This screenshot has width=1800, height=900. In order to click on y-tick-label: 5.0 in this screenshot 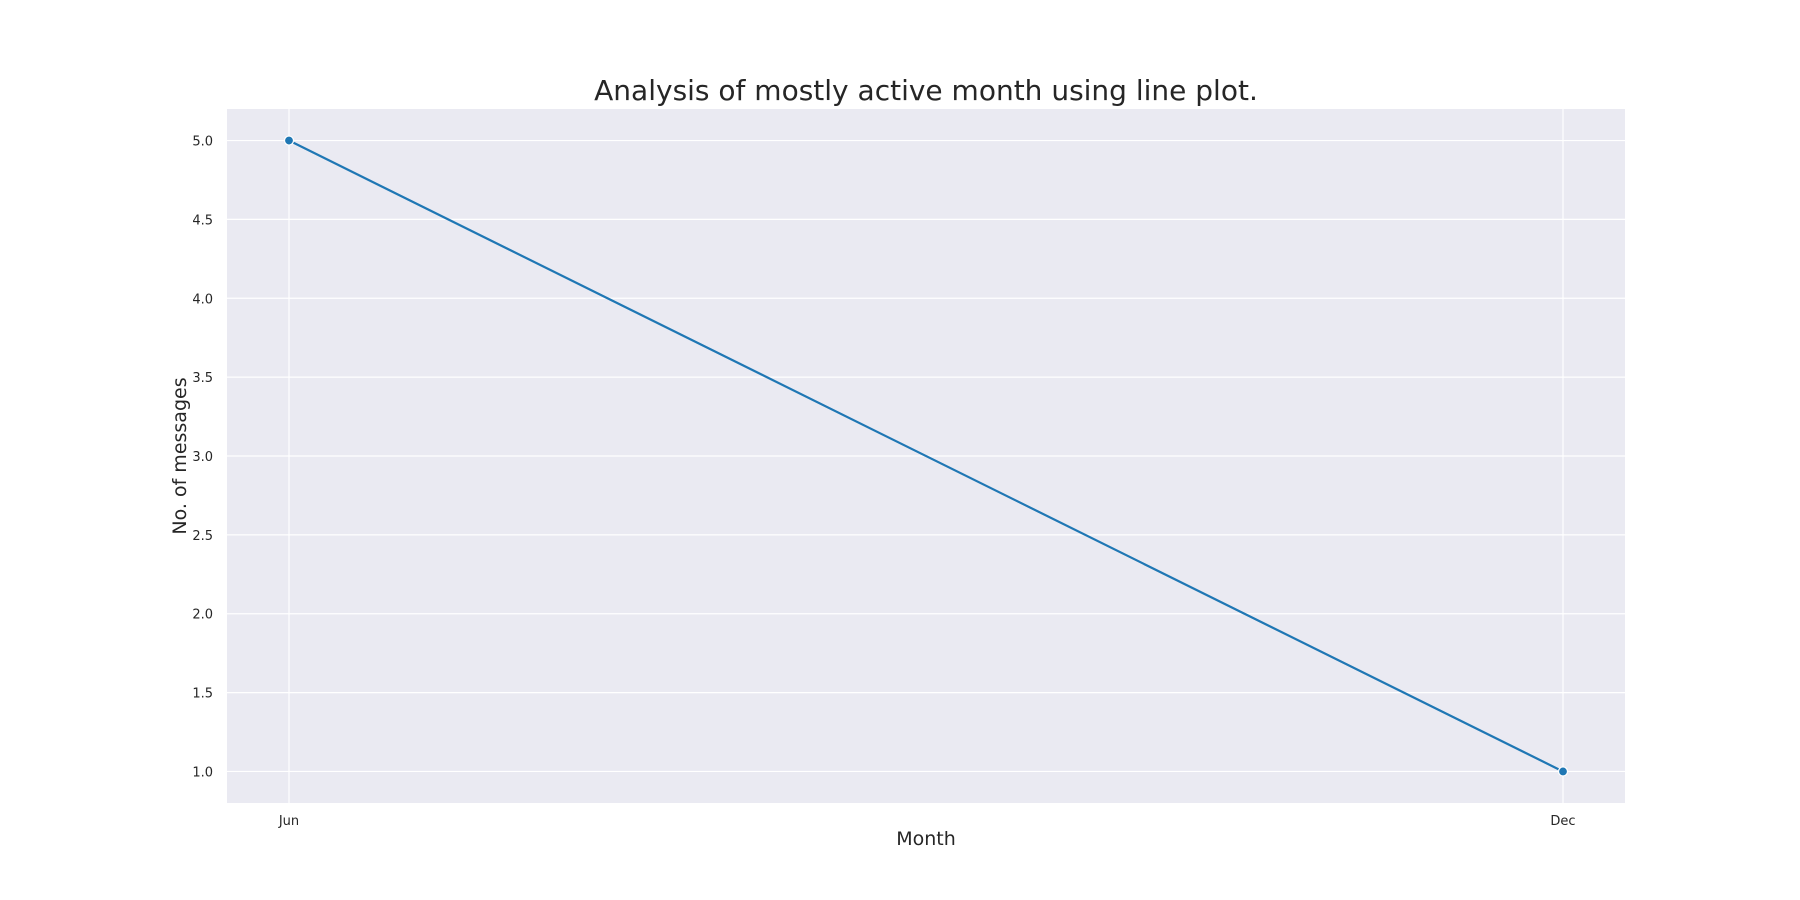, I will do `click(202, 142)`.